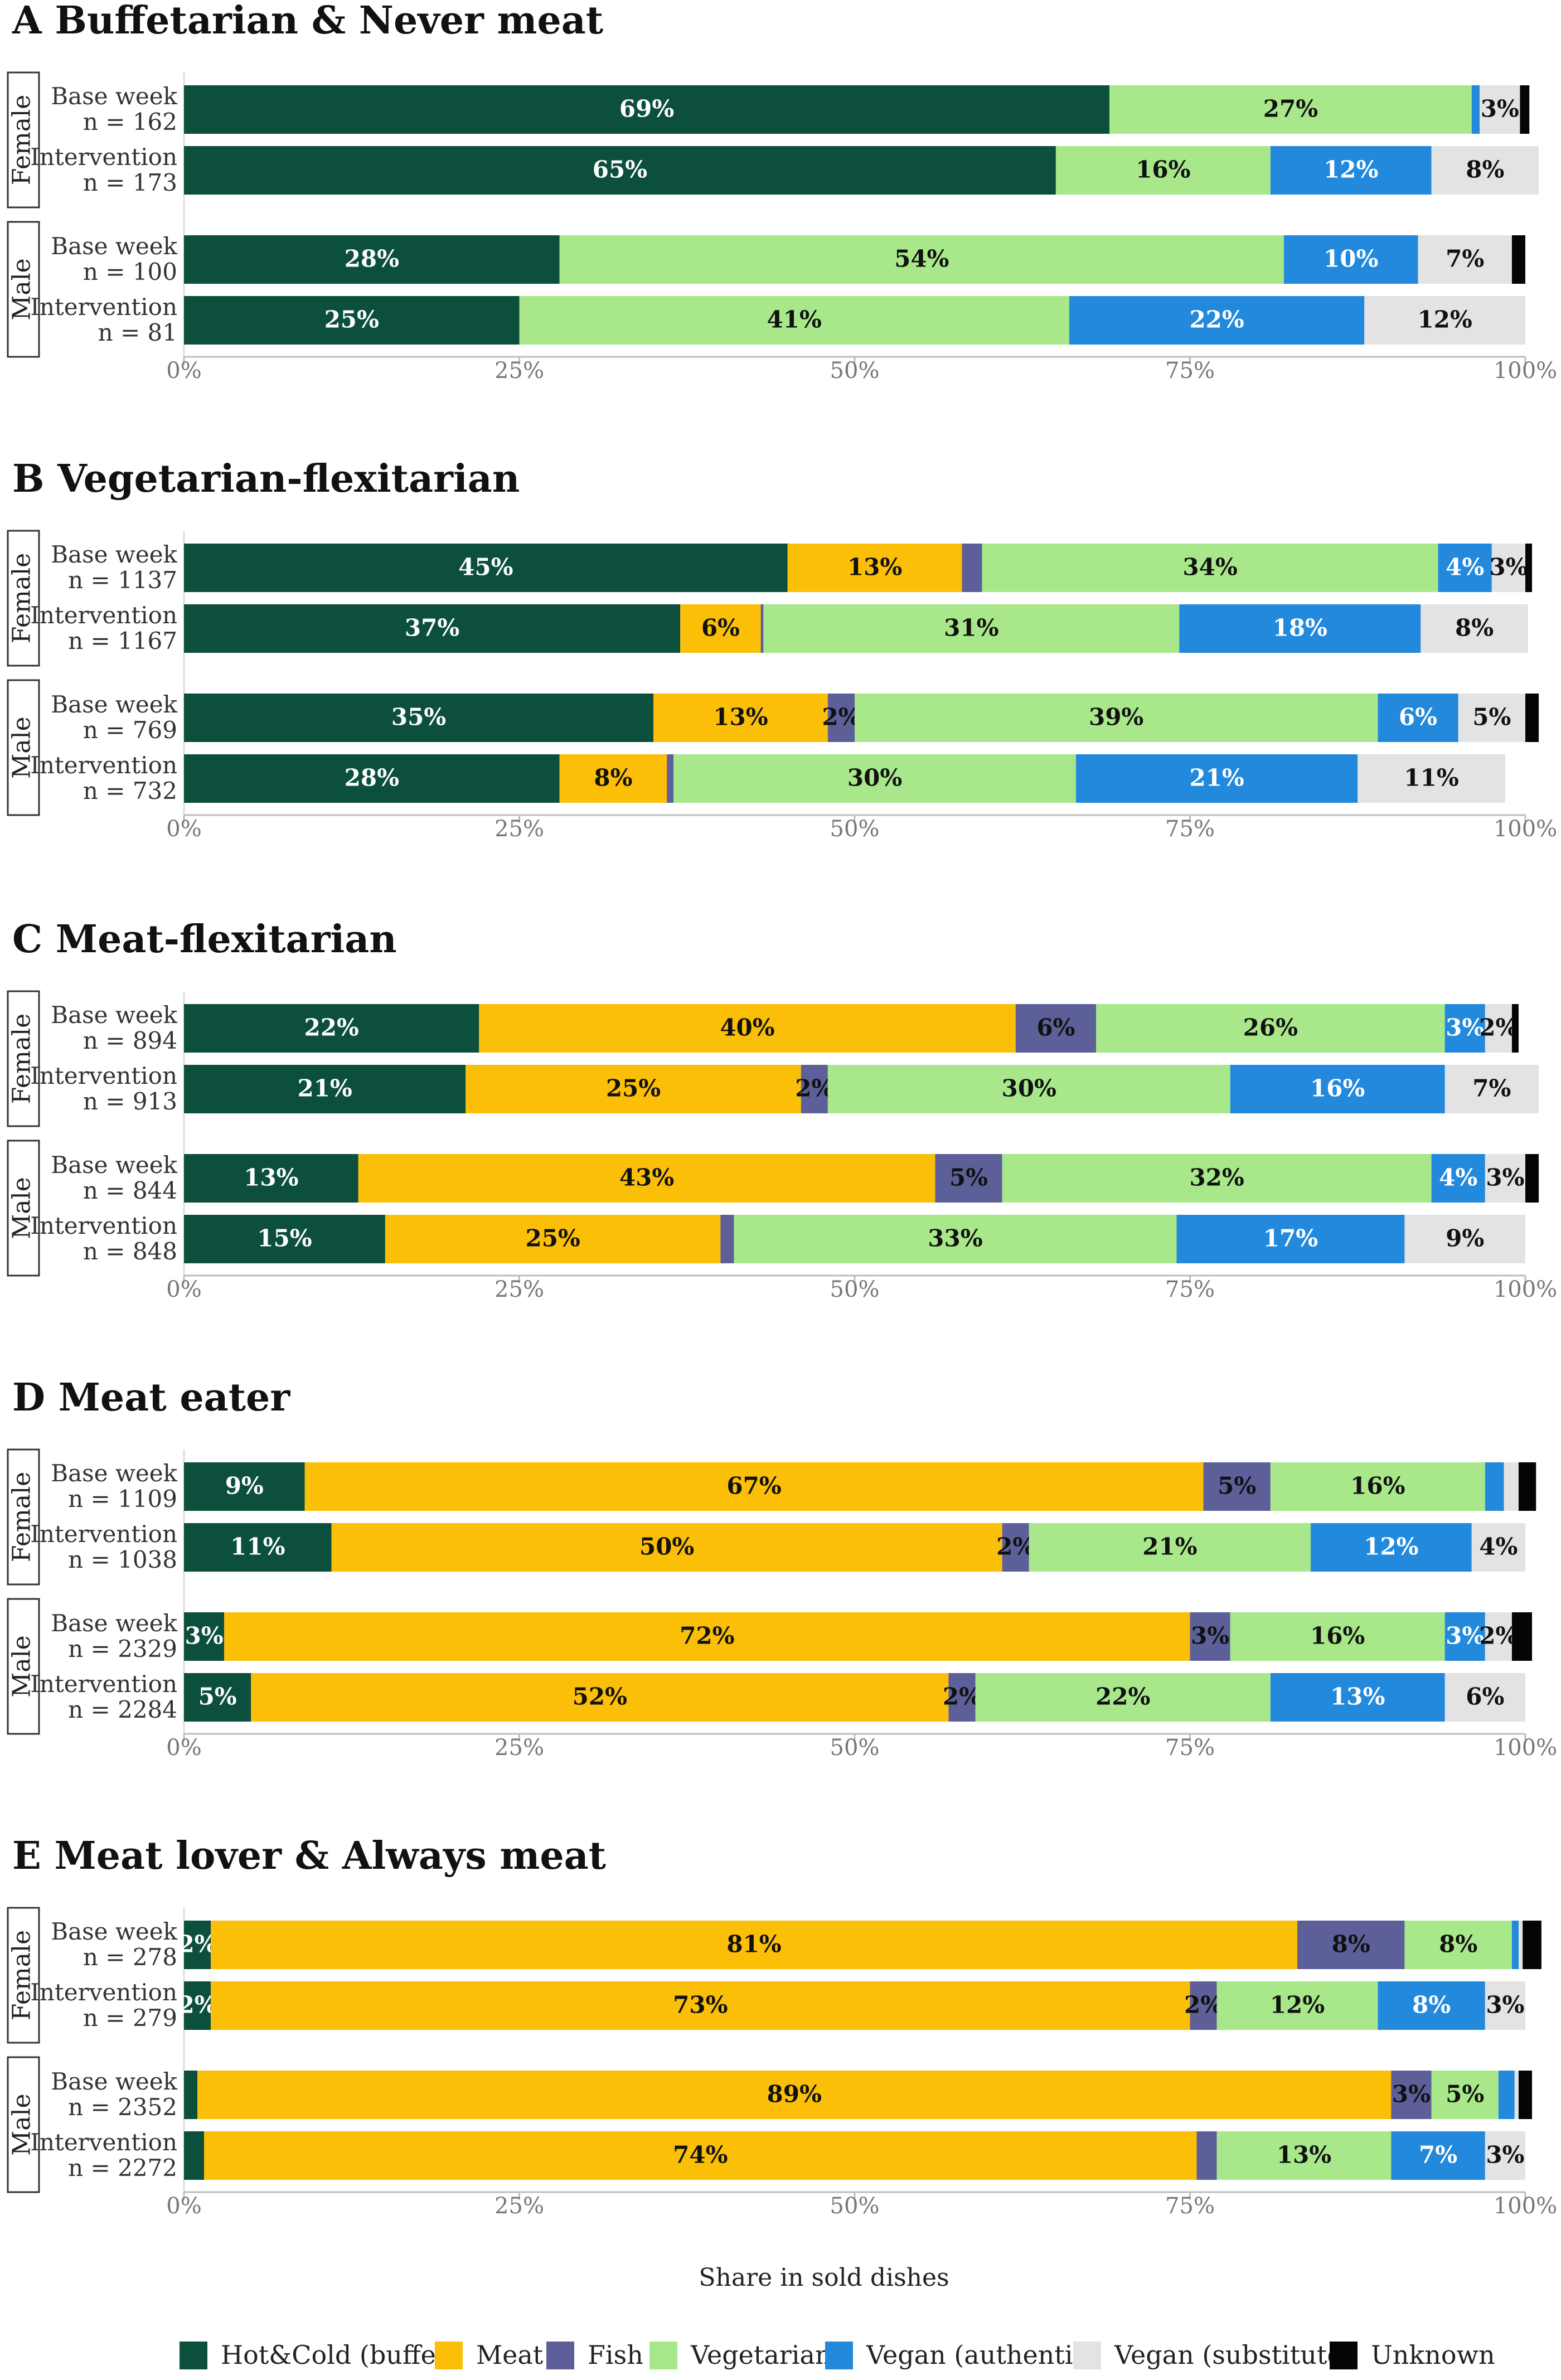 This screenshot has height=2380, width=1561. What do you see at coordinates (1351, 259) in the screenshot?
I see `data-label: 10%` at bounding box center [1351, 259].